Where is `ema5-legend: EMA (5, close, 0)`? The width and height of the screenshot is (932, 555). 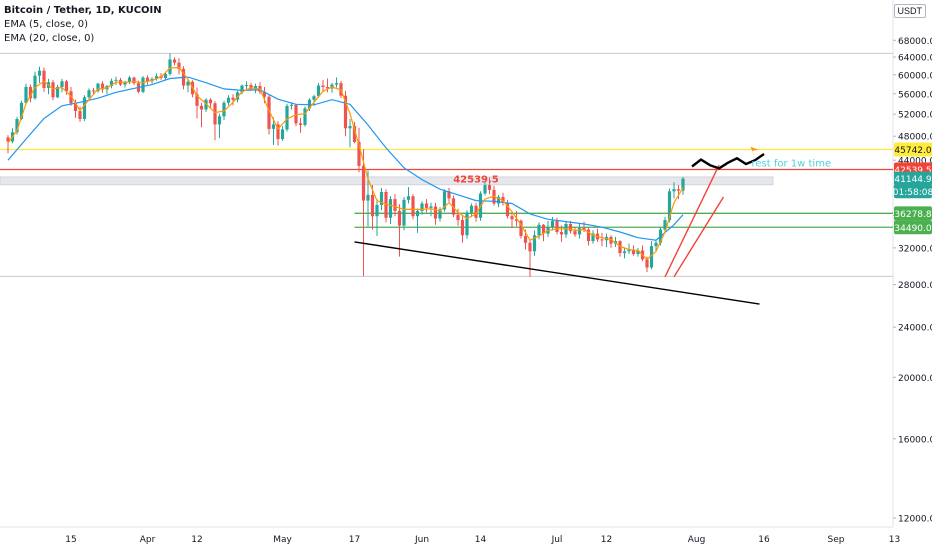
ema5-legend: EMA (5, close, 0) is located at coordinates (46, 24).